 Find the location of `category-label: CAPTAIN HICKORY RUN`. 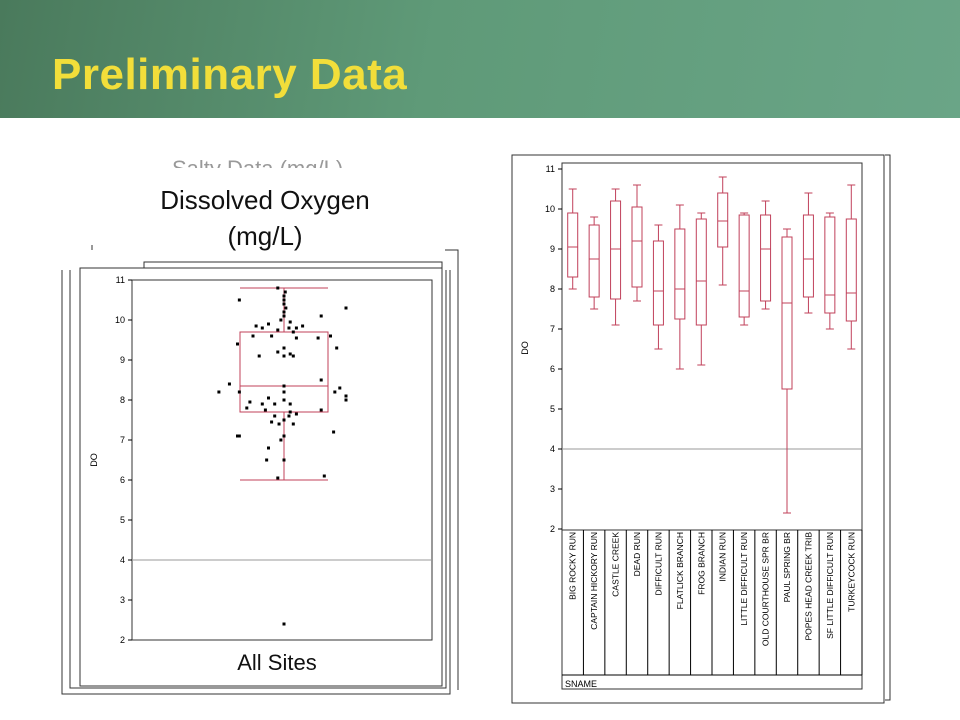

category-label: CAPTAIN HICKORY RUN is located at coordinates (594, 581).